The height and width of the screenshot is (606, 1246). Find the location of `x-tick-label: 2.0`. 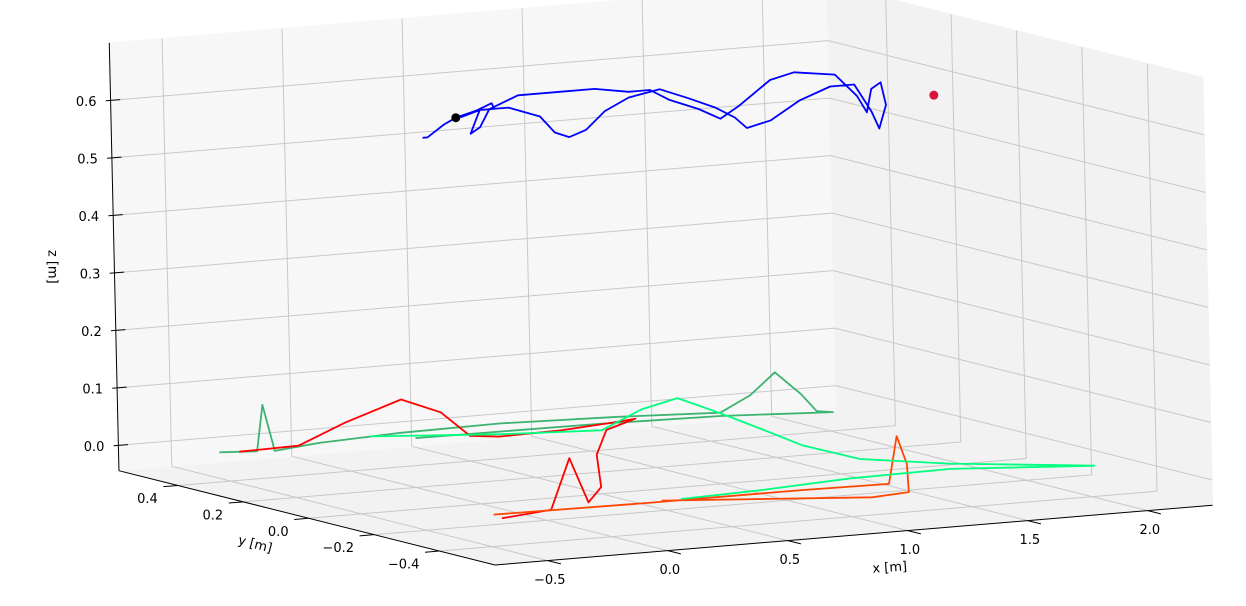

x-tick-label: 2.0 is located at coordinates (1149, 530).